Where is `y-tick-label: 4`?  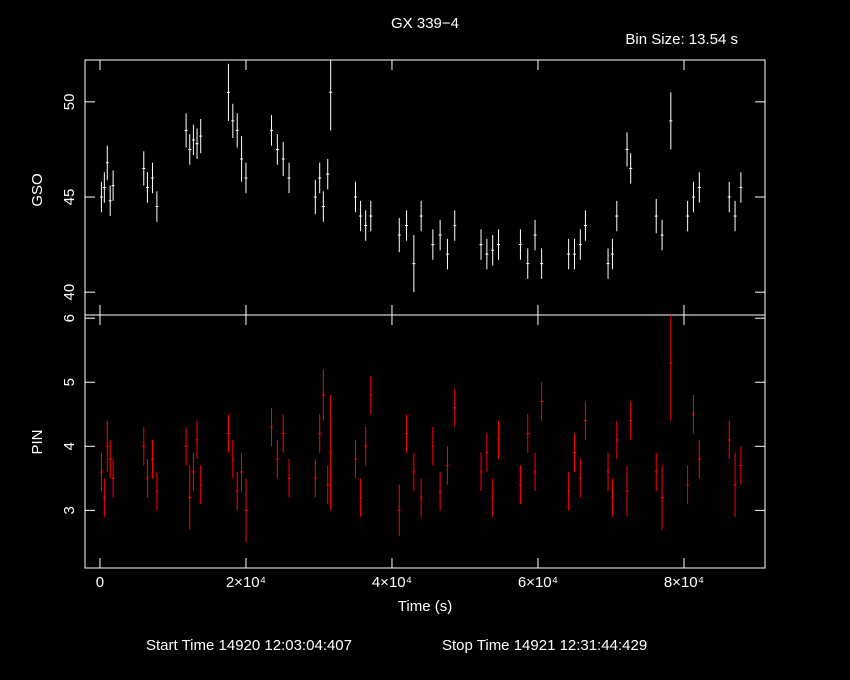
y-tick-label: 4 is located at coordinates (69, 446).